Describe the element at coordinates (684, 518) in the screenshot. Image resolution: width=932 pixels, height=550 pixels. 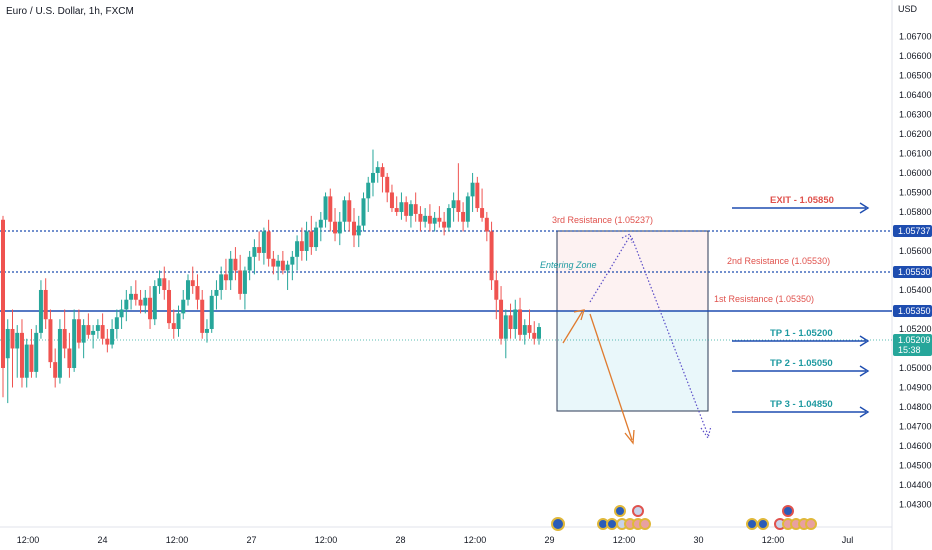
I see `economic-events-row` at that location.